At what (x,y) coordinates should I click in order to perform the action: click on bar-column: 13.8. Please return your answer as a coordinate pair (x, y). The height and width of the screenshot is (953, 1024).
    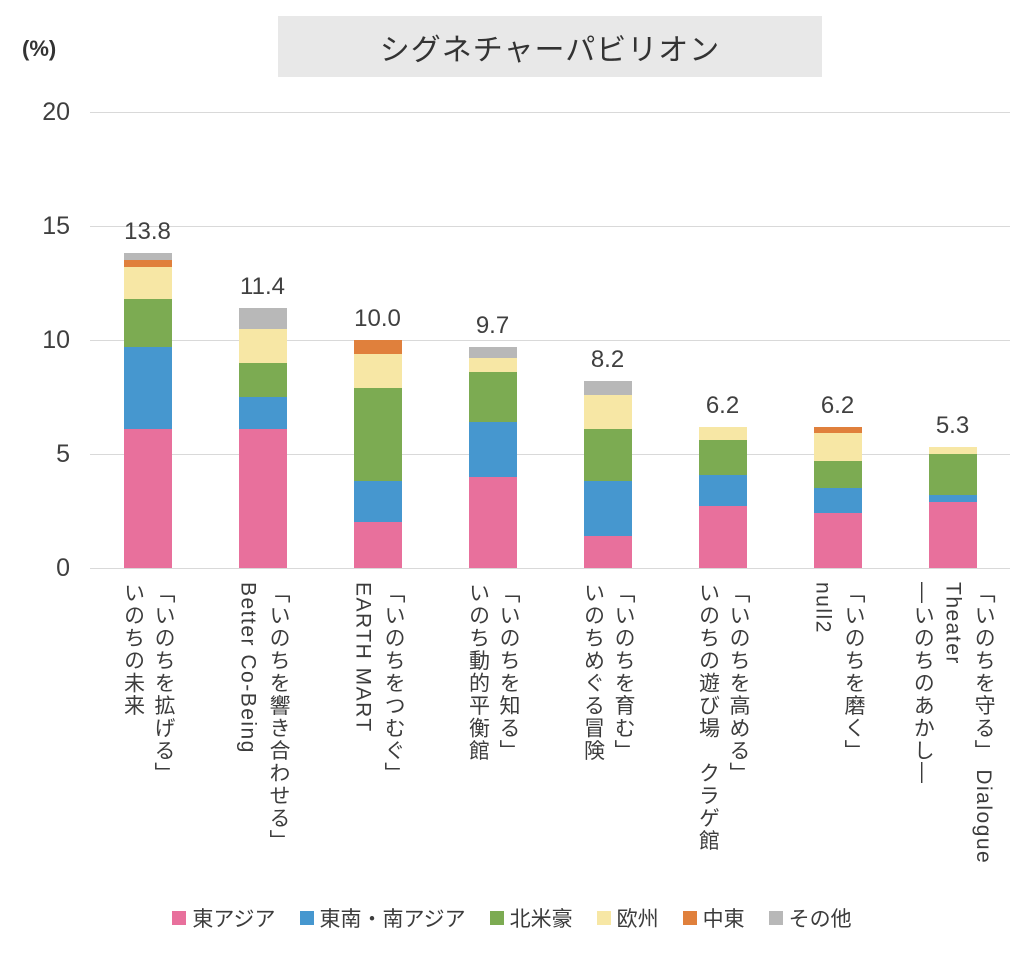
    Looking at the image, I should click on (147, 340).